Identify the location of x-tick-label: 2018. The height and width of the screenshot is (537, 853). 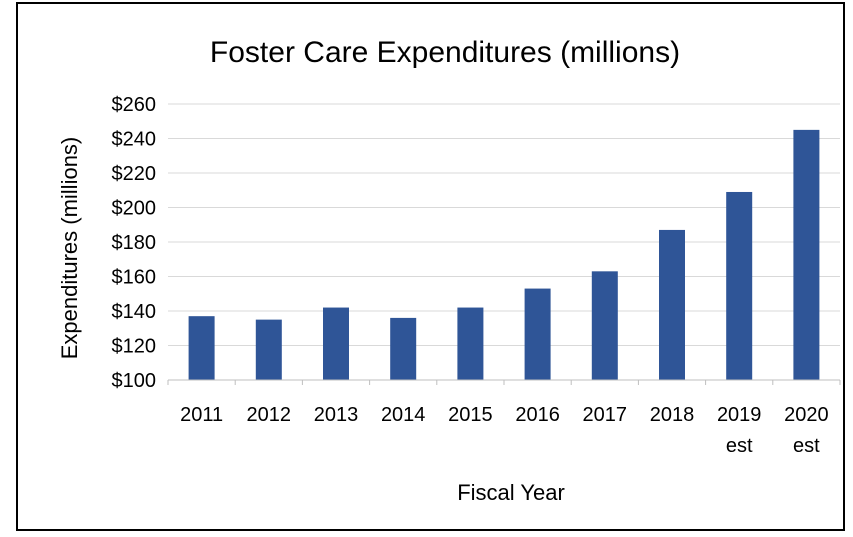
(672, 415).